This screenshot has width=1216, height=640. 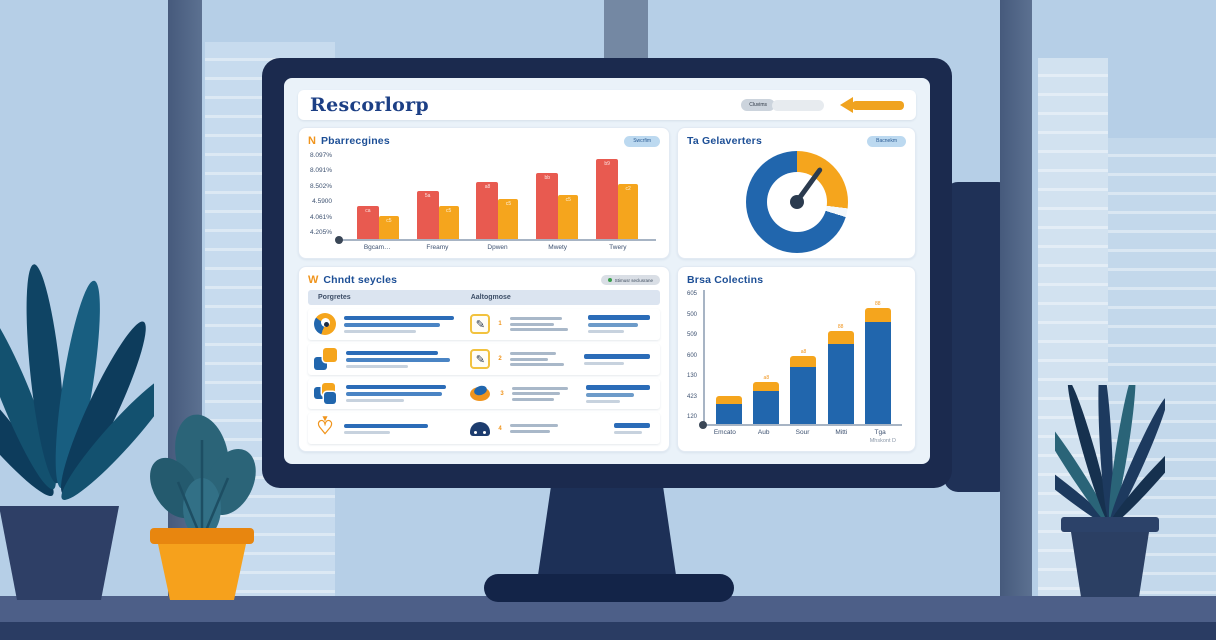 What do you see at coordinates (313, 280) in the screenshot?
I see `panel-logo-icon: W` at bounding box center [313, 280].